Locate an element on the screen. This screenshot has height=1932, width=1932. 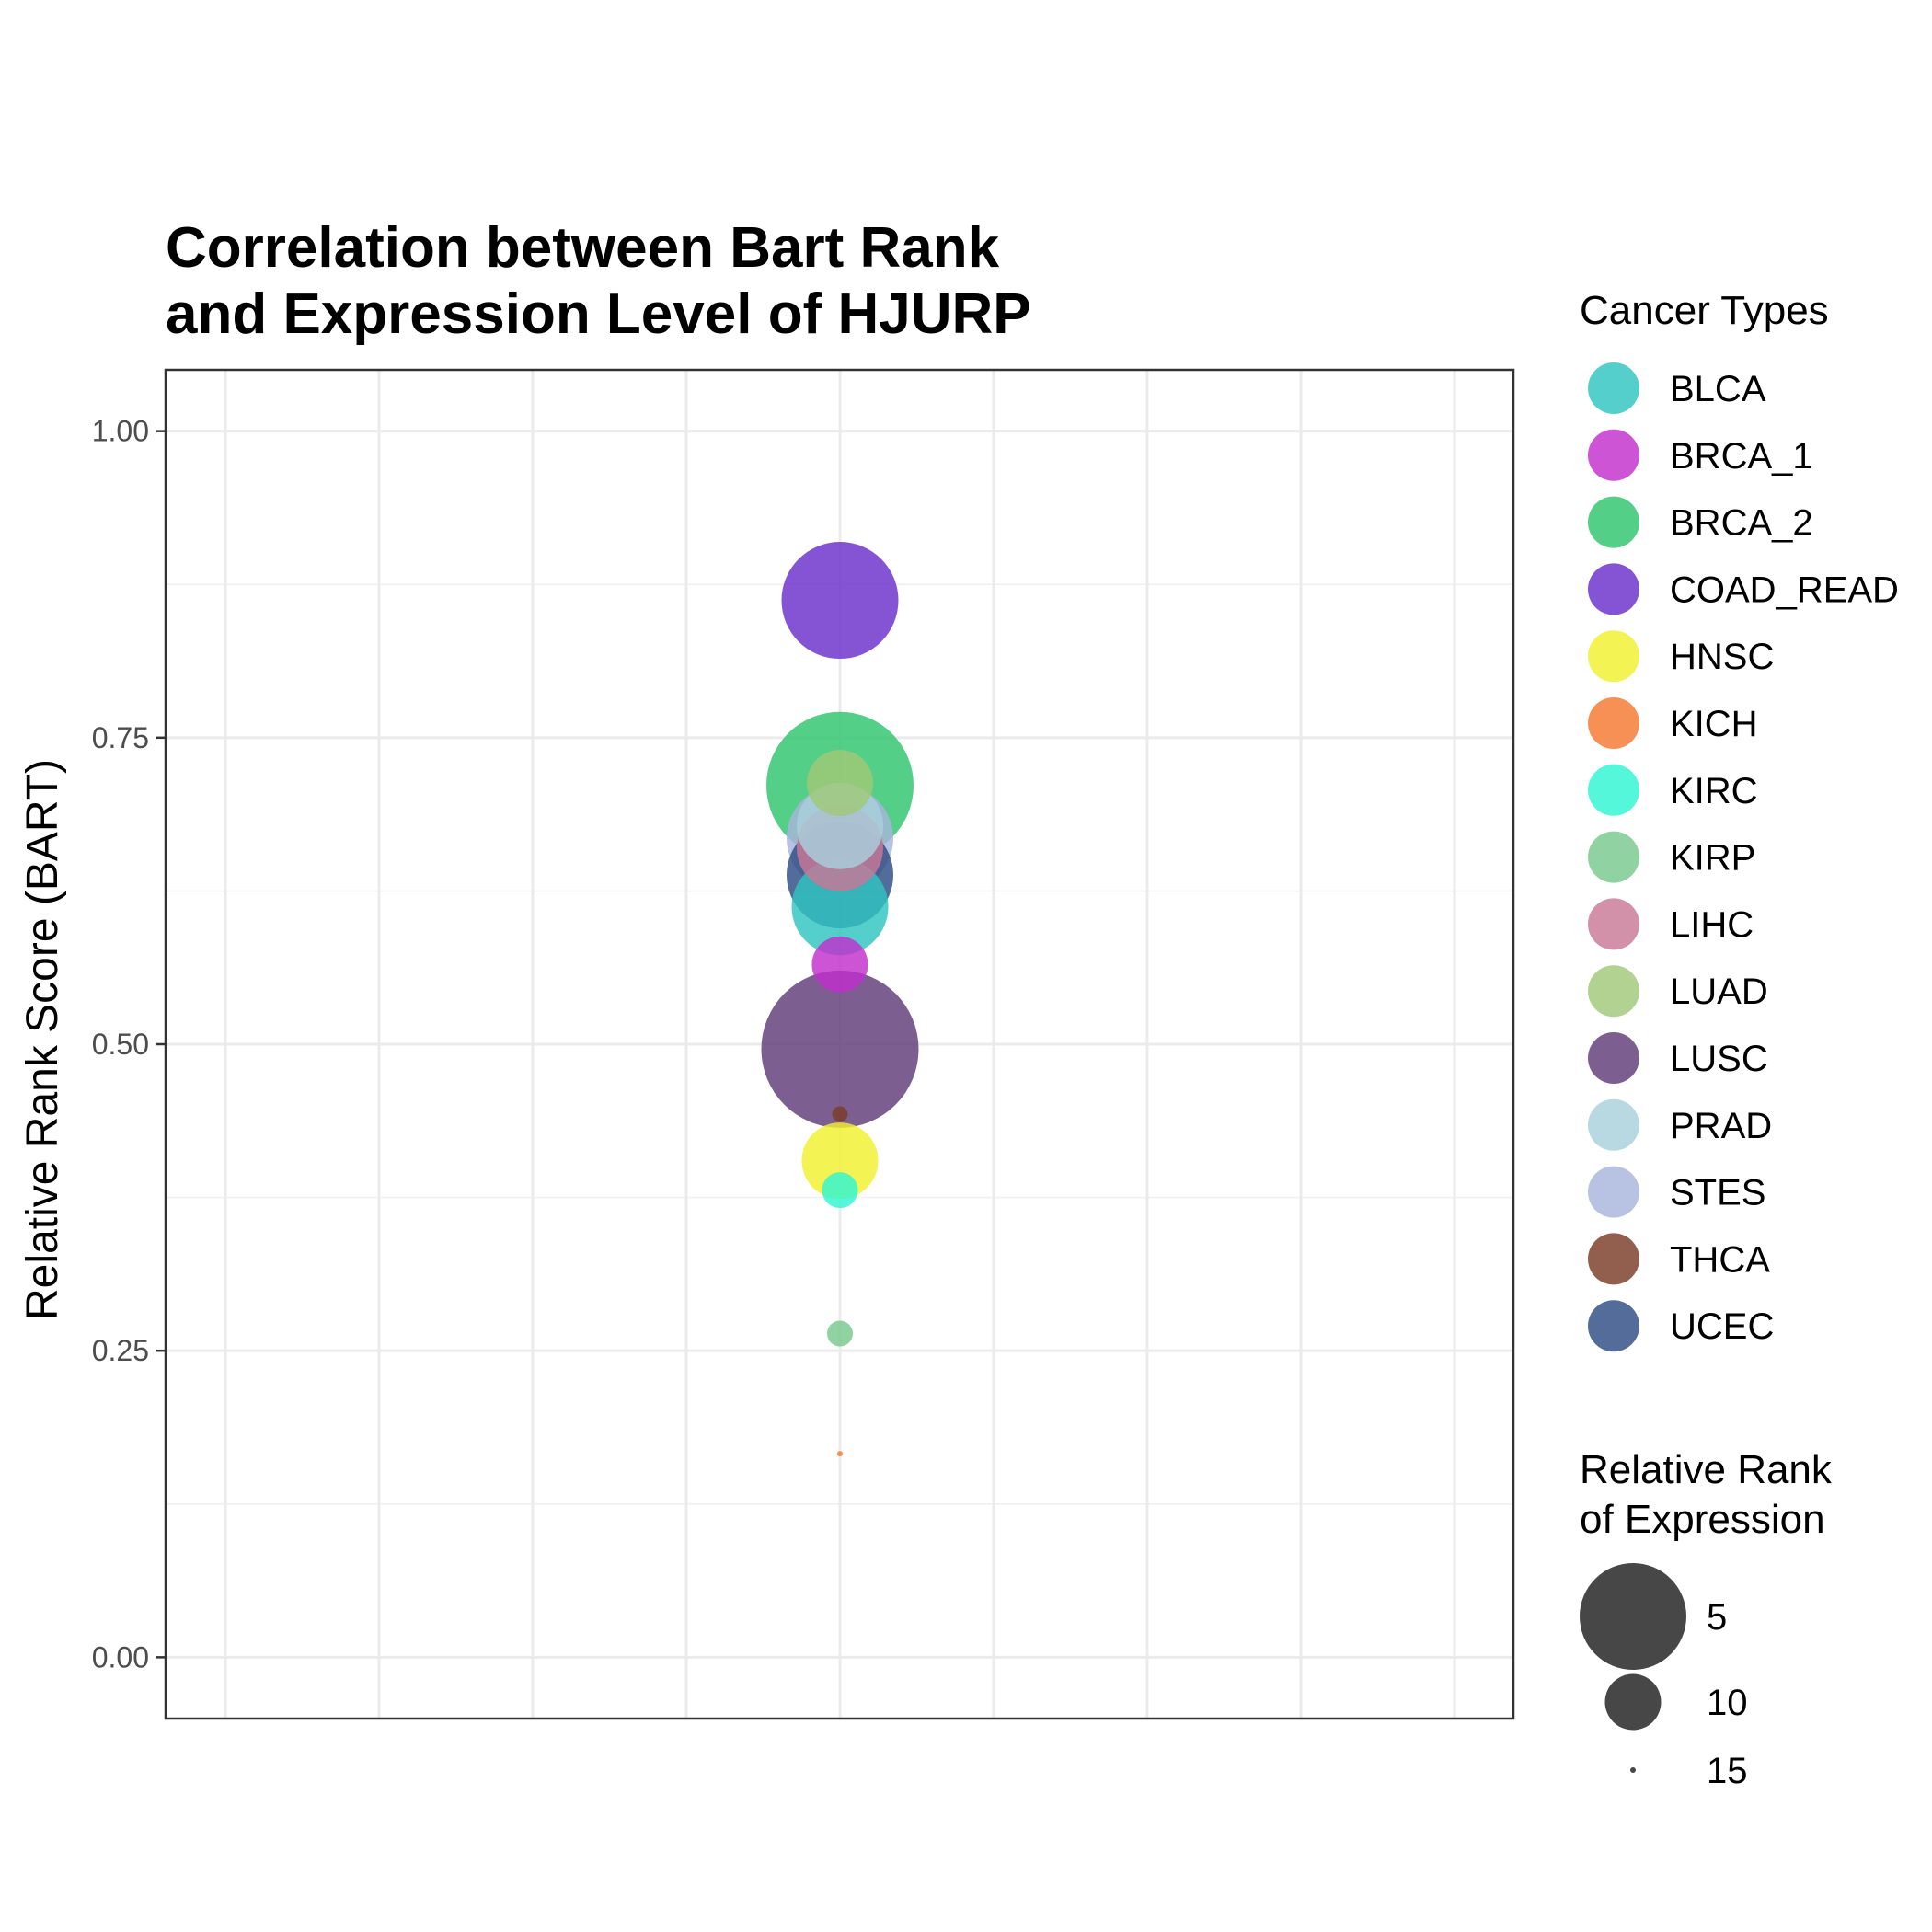
chart-title-line: Correlation between Bart Rank is located at coordinates (583, 248).